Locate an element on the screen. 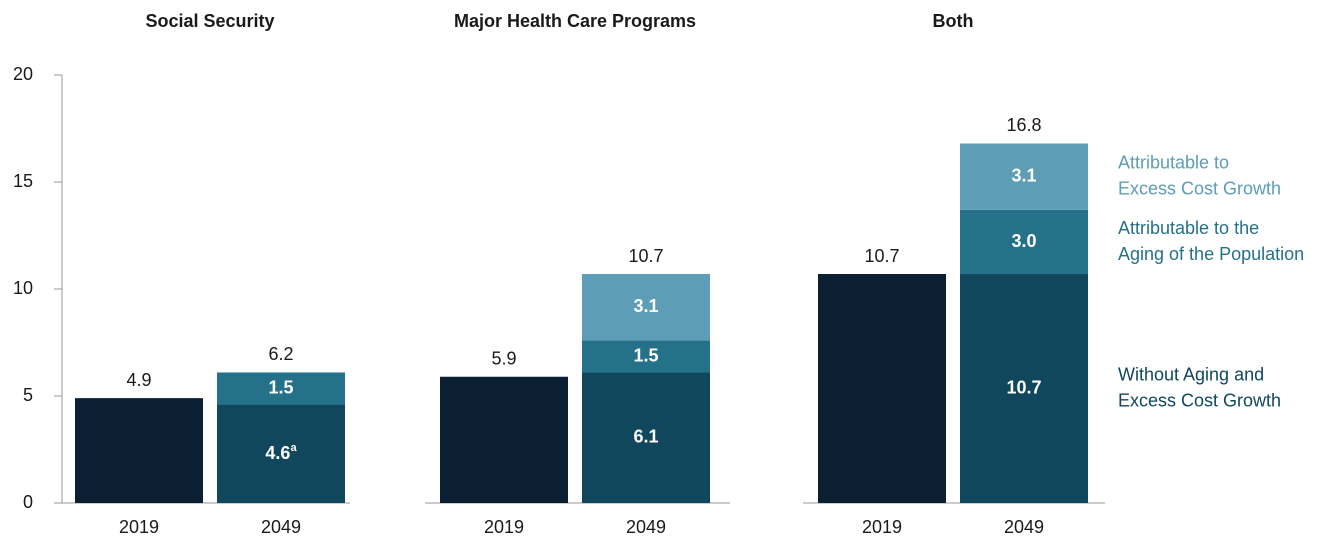  panel-title: Both is located at coordinates (953, 21).